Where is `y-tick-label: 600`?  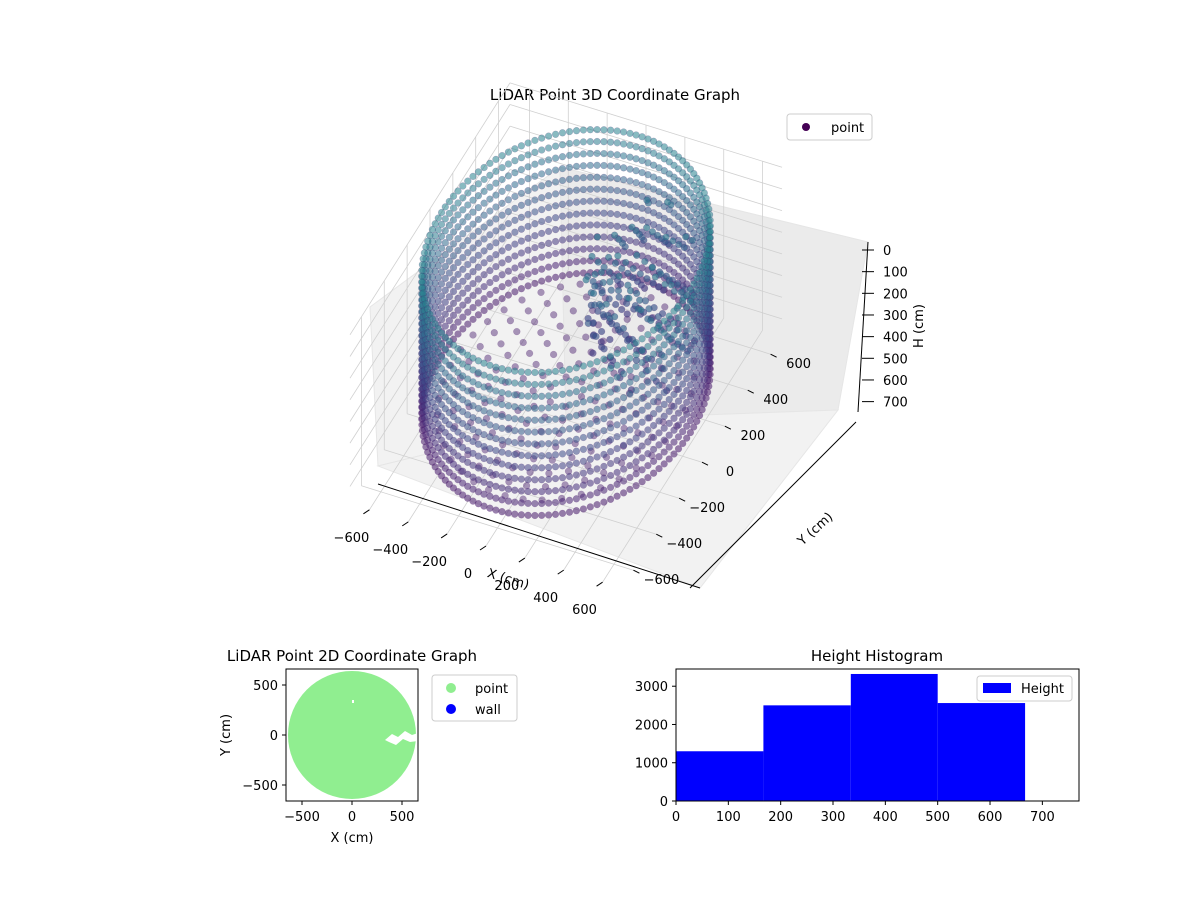
y-tick-label: 600 is located at coordinates (798, 364).